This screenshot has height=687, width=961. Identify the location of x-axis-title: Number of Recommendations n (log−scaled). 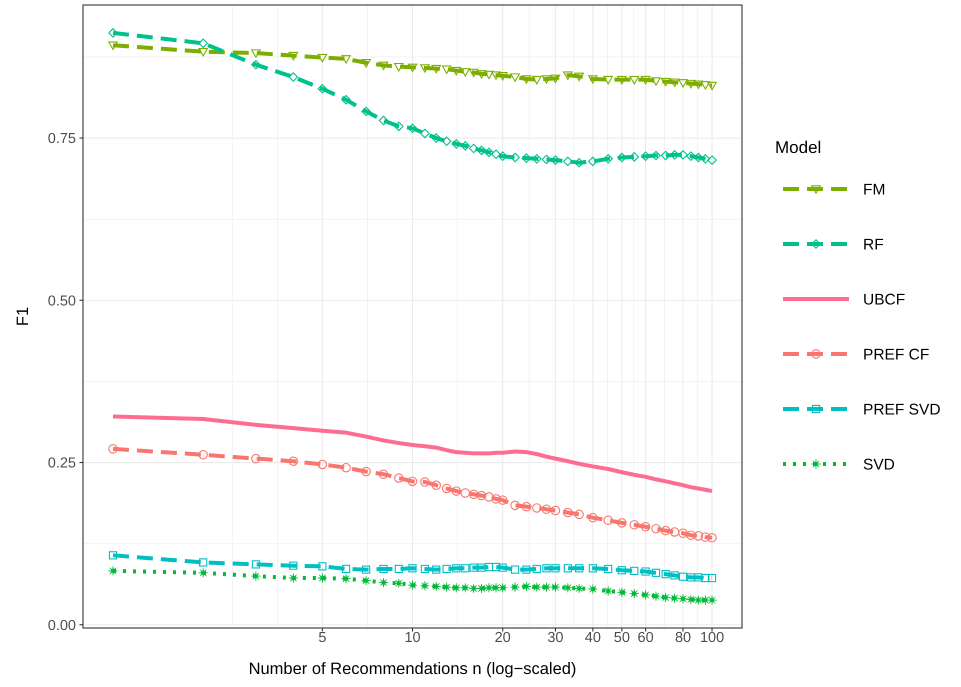
(412, 669).